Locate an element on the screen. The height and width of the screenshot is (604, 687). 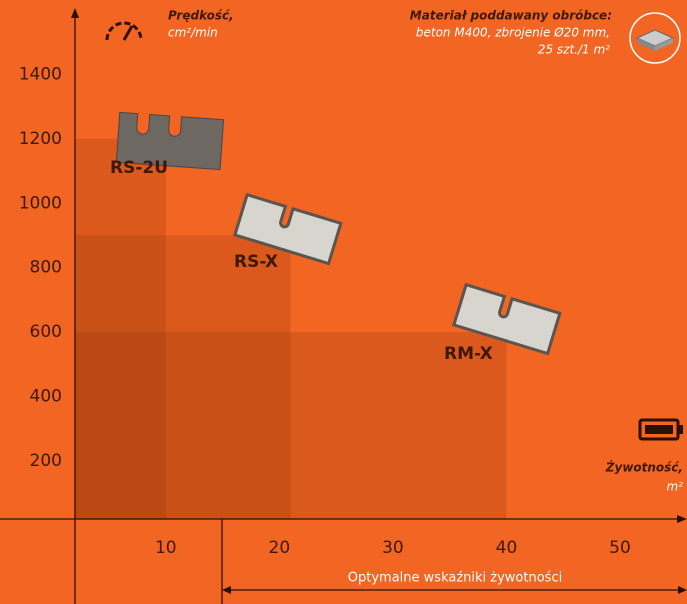
y-tick-label: 600 is located at coordinates (46, 332).